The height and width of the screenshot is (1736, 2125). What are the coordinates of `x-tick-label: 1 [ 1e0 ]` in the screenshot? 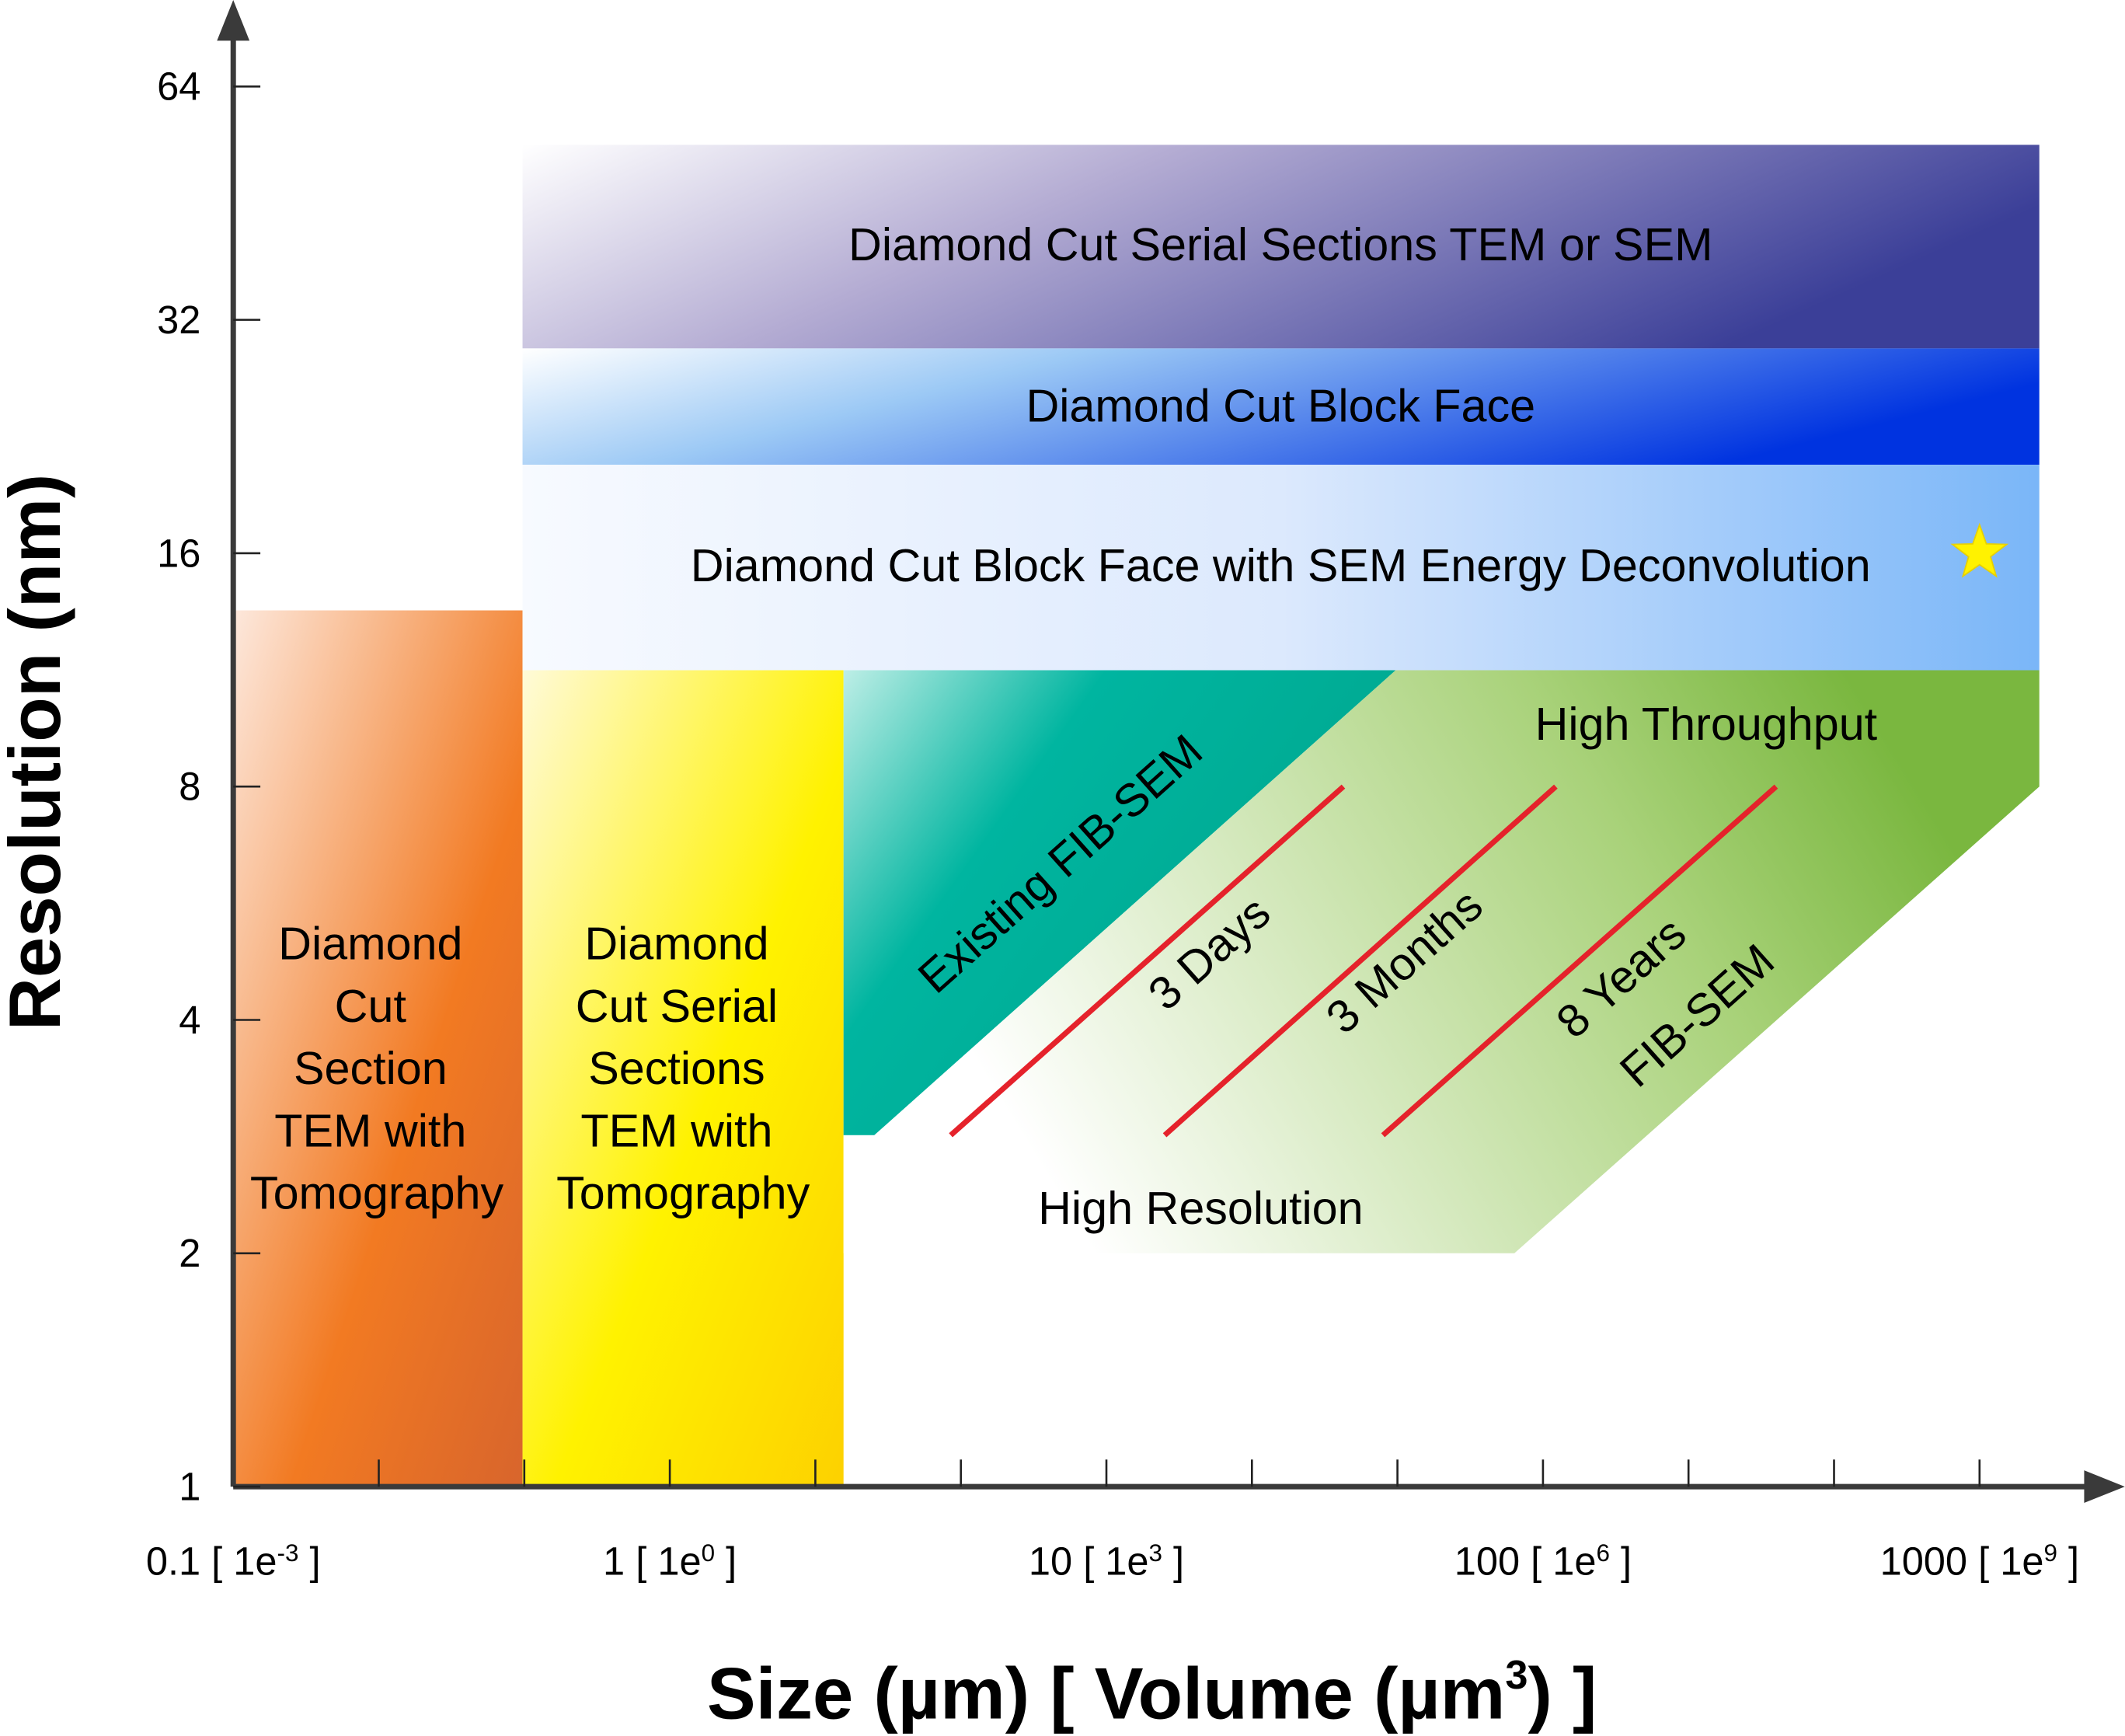 It's located at (670, 1561).